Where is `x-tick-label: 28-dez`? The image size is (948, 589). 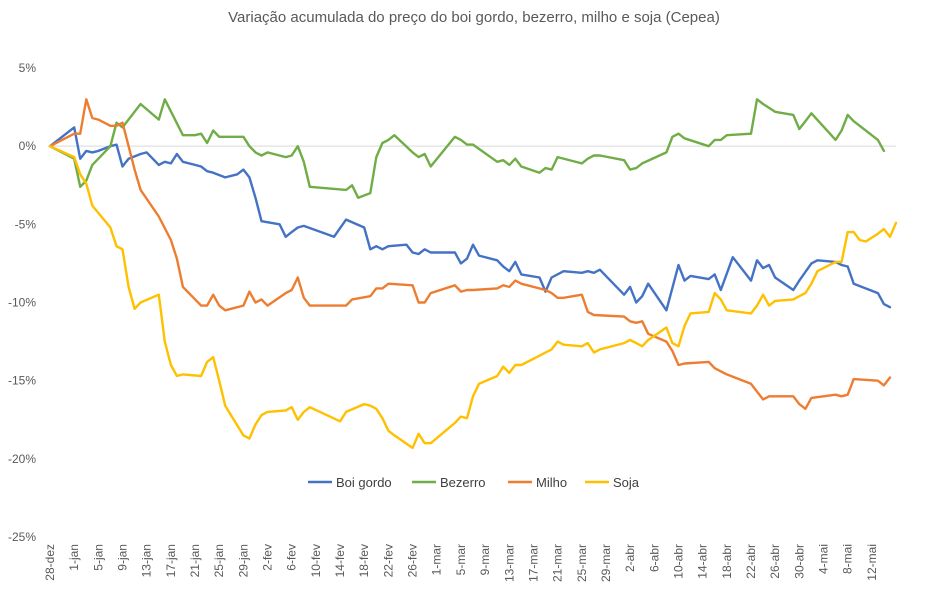 x-tick-label: 28-dez is located at coordinates (50, 562).